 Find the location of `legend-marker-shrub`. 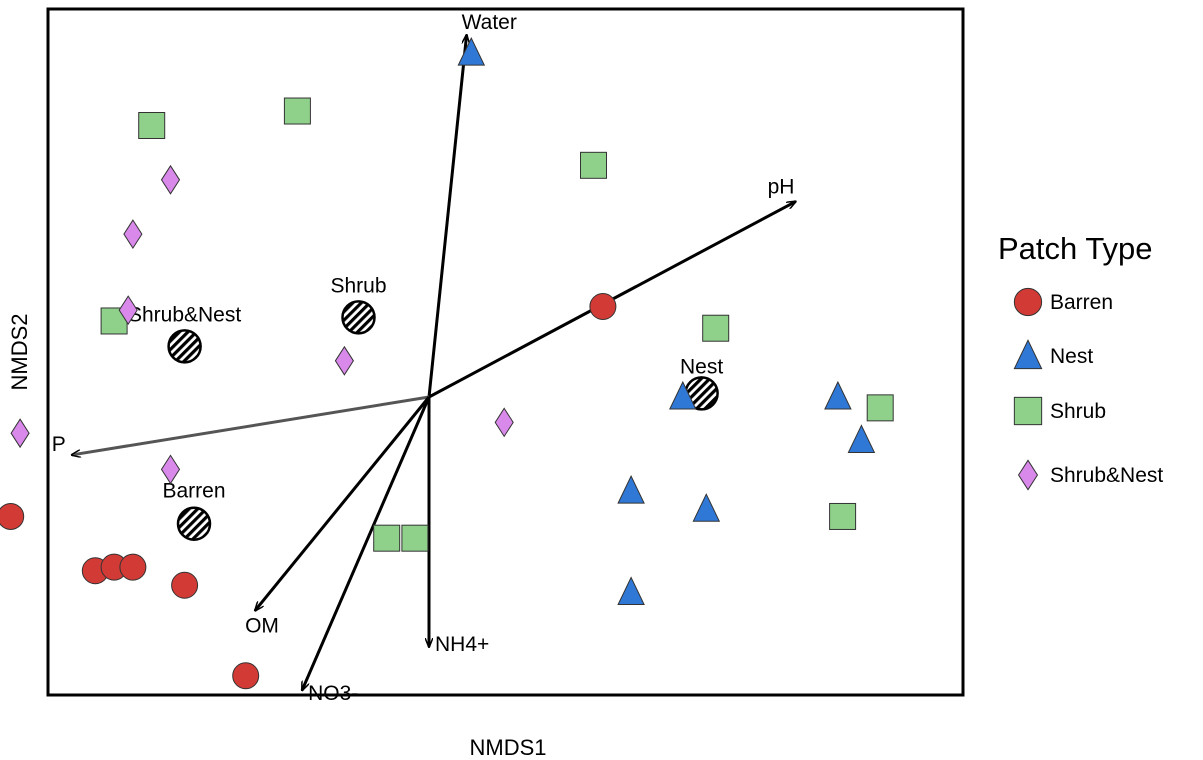

legend-marker-shrub is located at coordinates (1028, 411).